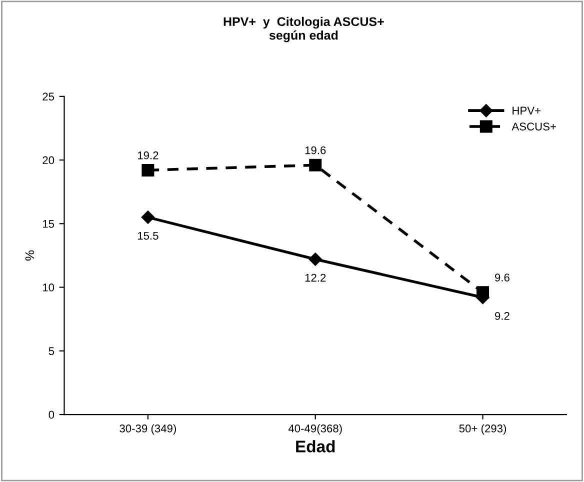 The height and width of the screenshot is (482, 584). What do you see at coordinates (526, 110) in the screenshot?
I see `legend-label: HPV+` at bounding box center [526, 110].